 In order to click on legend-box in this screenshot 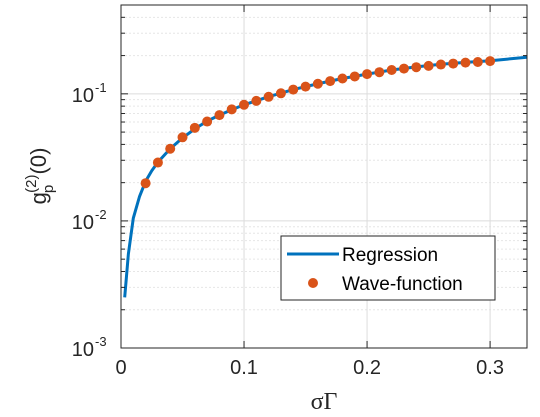, I will do `click(388, 268)`.